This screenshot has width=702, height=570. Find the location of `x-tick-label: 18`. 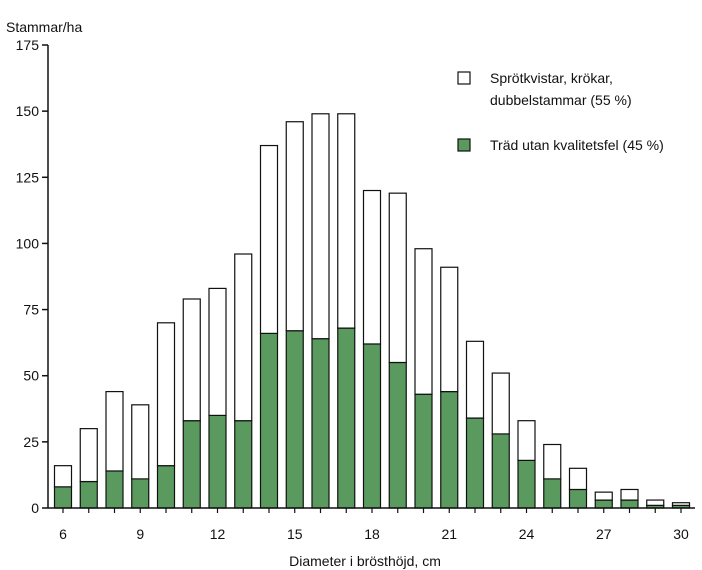

x-tick-label: 18 is located at coordinates (372, 534).